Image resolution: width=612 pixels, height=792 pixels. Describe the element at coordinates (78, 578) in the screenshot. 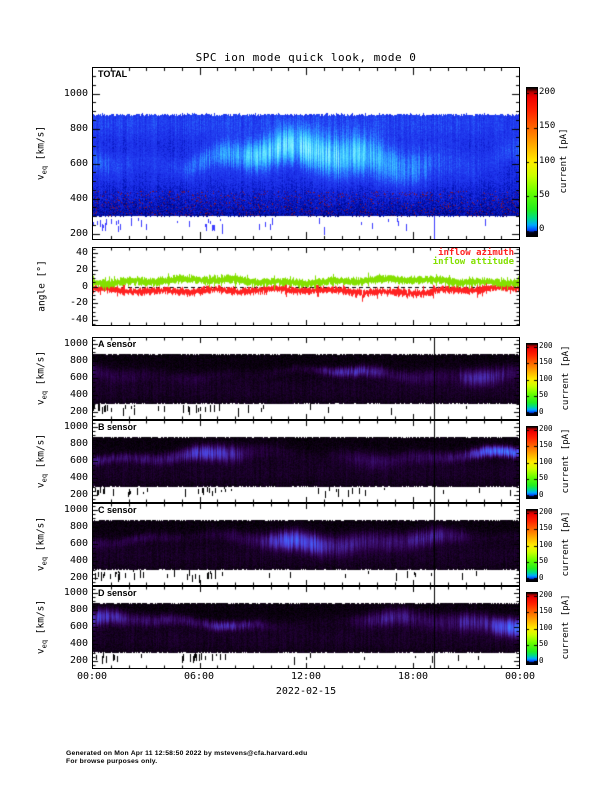

I see `y-tick-label-sensor-c: 200` at that location.